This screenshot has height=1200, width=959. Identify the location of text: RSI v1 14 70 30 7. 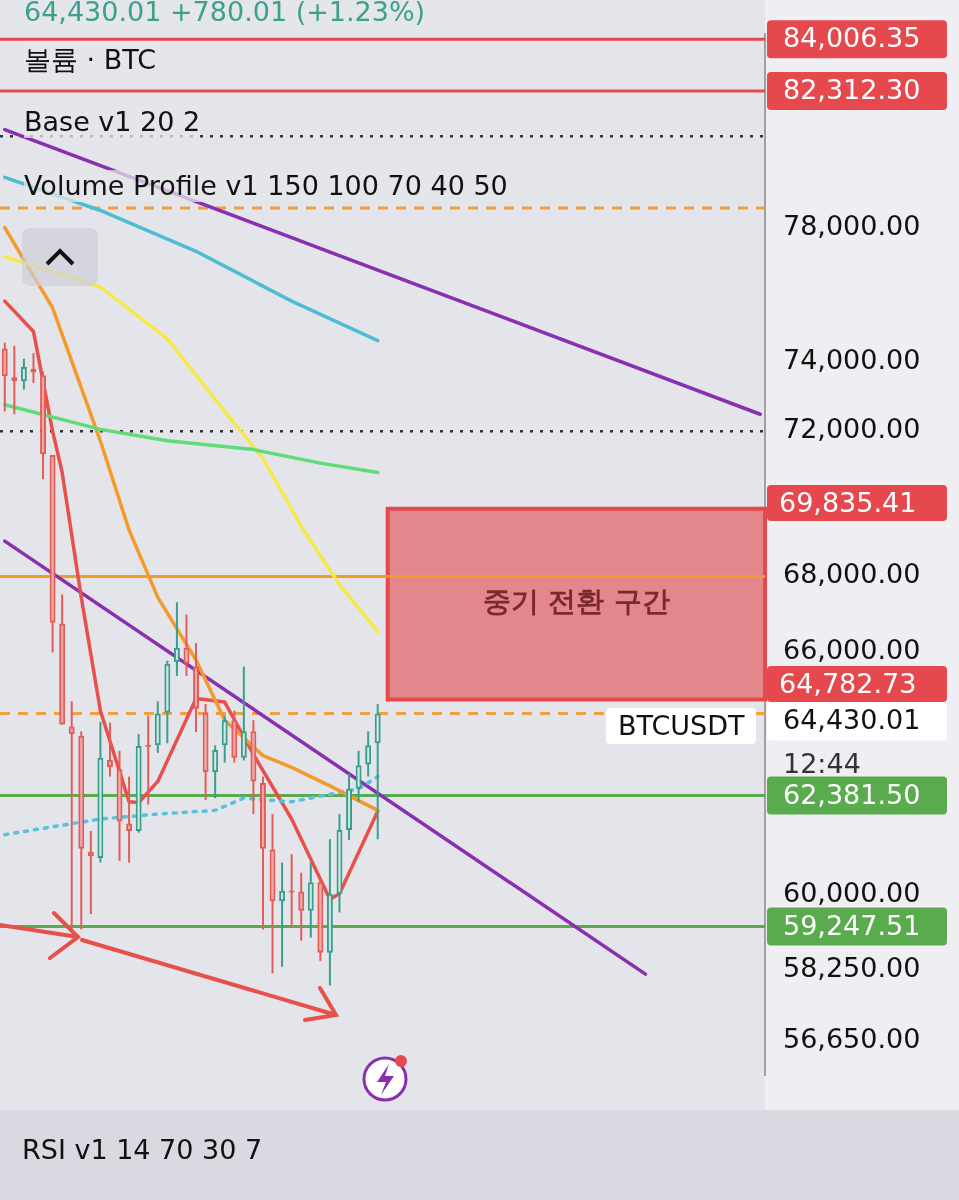
(142, 1150).